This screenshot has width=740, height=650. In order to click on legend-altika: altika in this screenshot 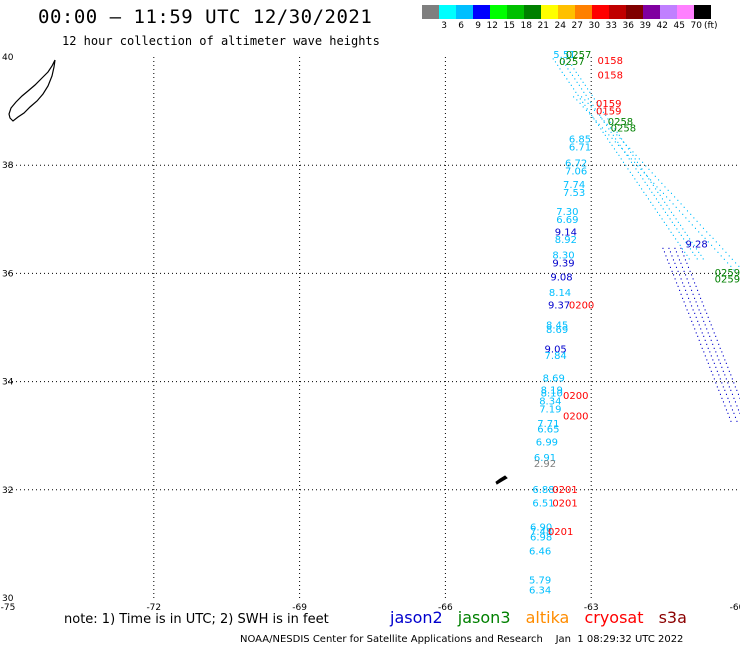, I will do `click(547, 617)`.